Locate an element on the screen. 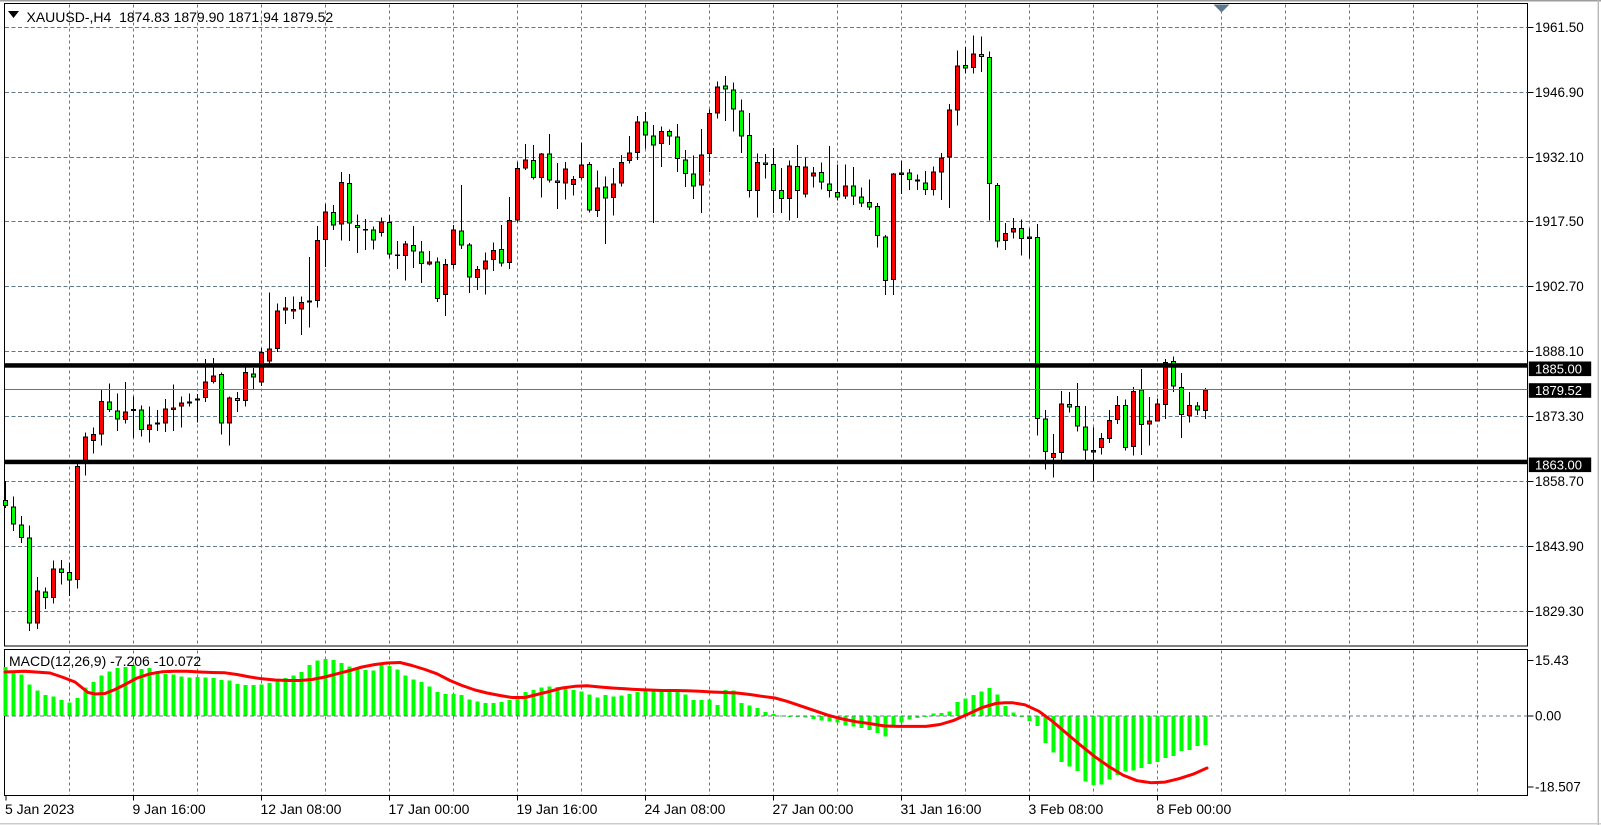  svg-text: MACD(12,26,9) -7.206 -10.072 is located at coordinates (105, 661).